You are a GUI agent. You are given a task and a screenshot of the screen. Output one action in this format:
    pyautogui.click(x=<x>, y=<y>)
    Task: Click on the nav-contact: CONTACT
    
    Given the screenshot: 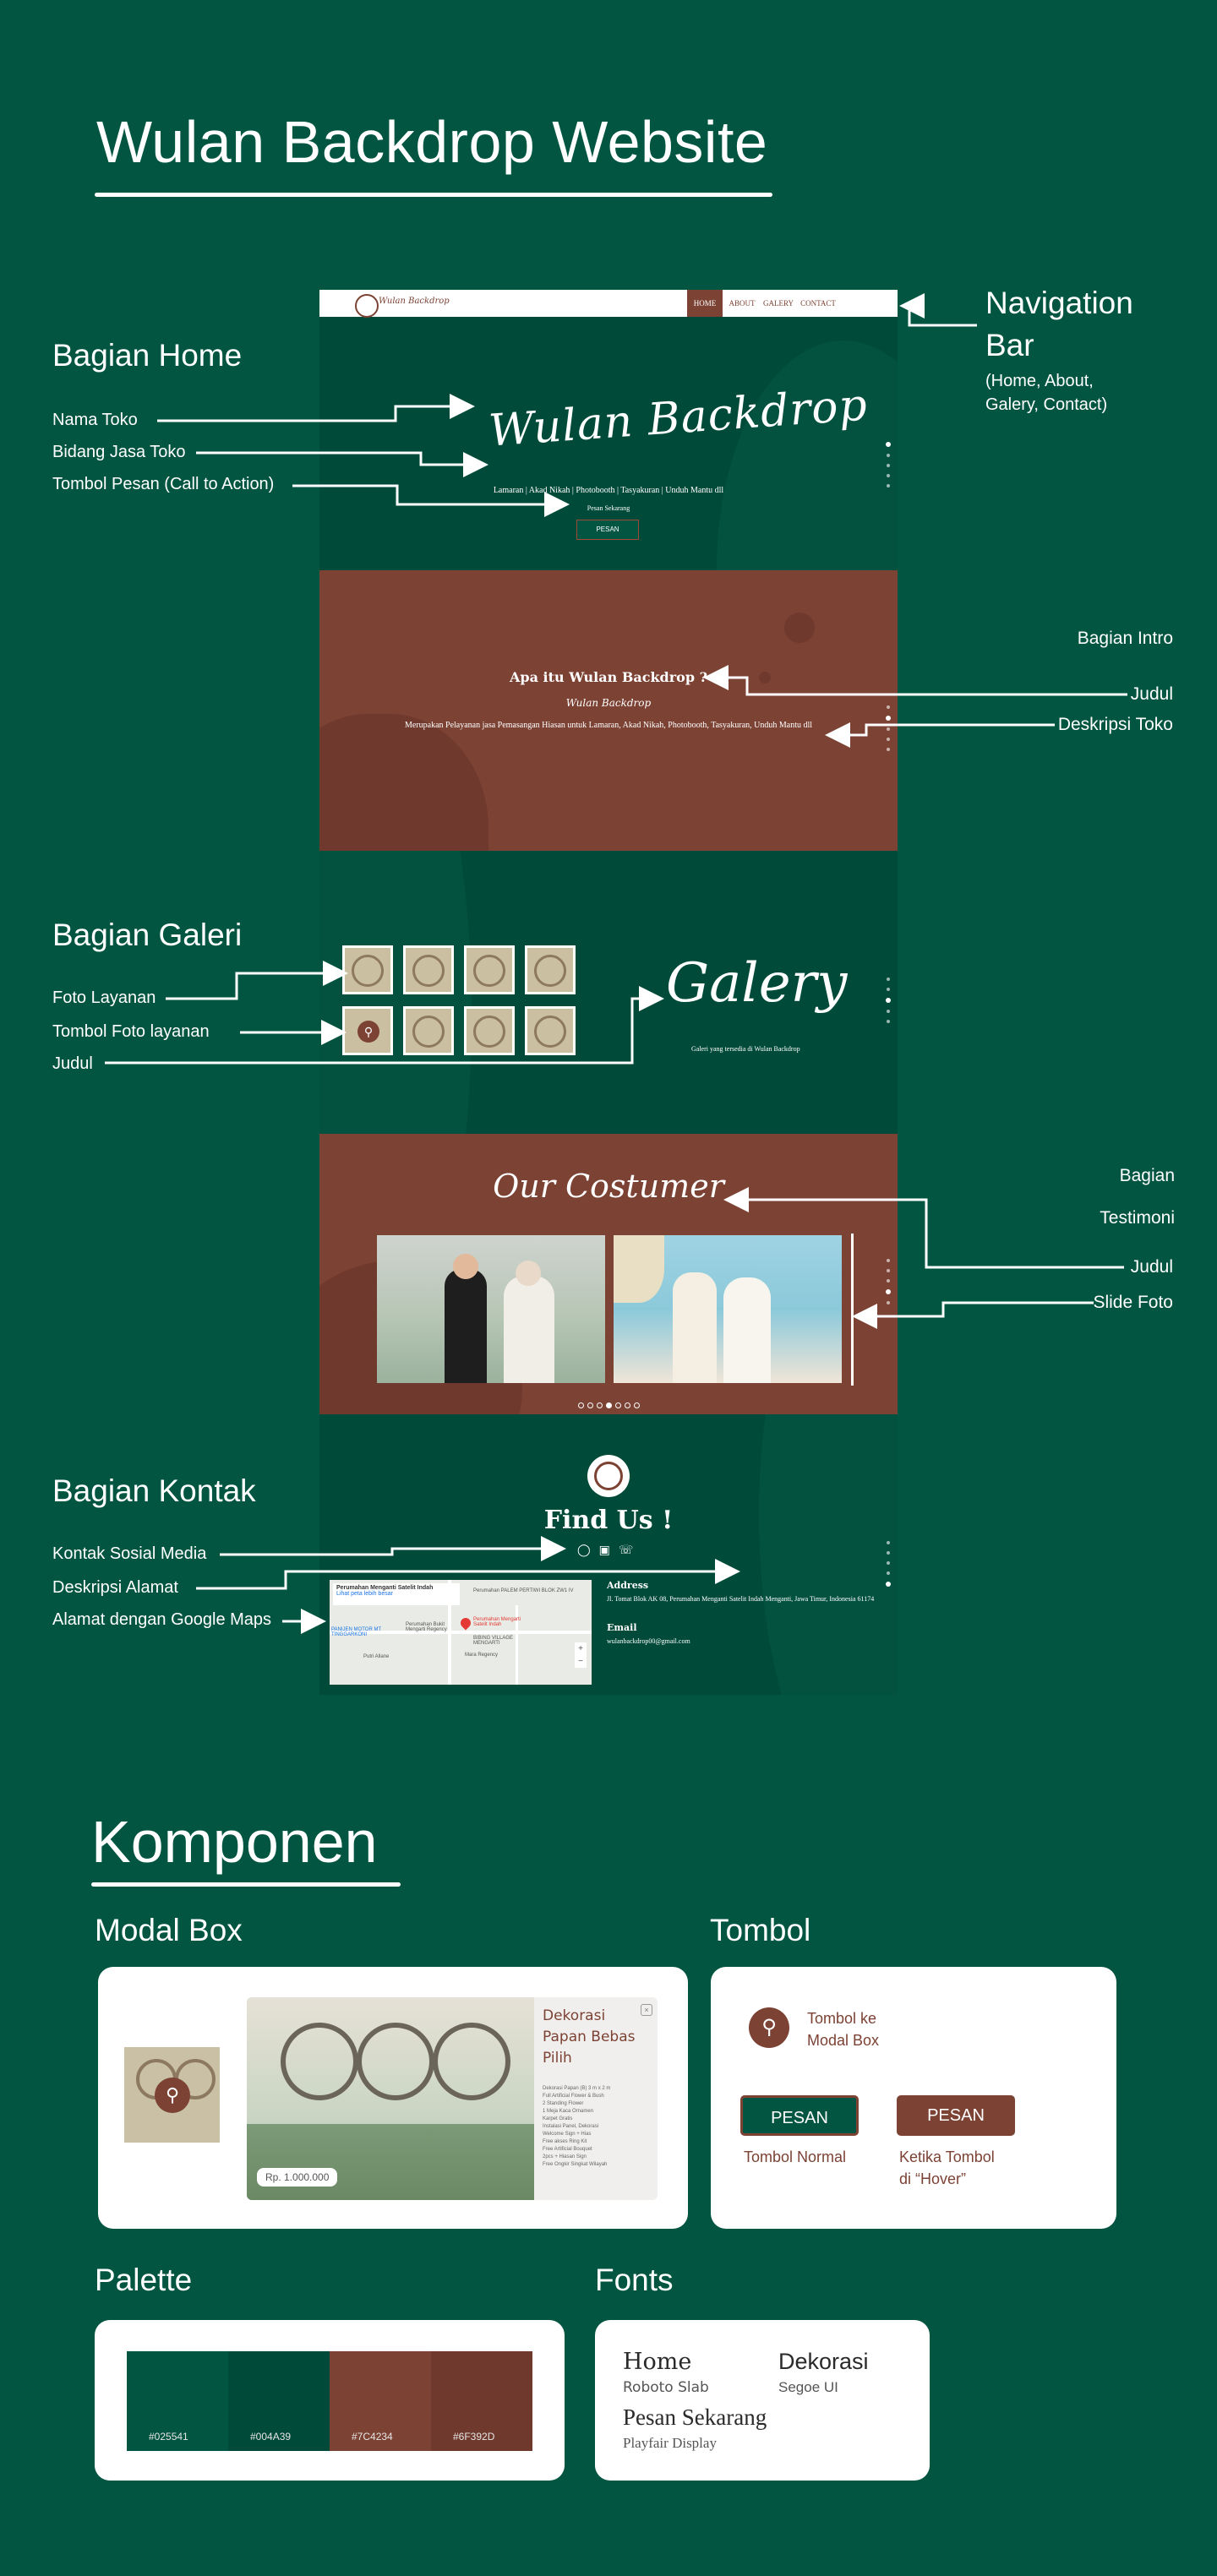 What is the action you would take?
    pyautogui.click(x=818, y=303)
    